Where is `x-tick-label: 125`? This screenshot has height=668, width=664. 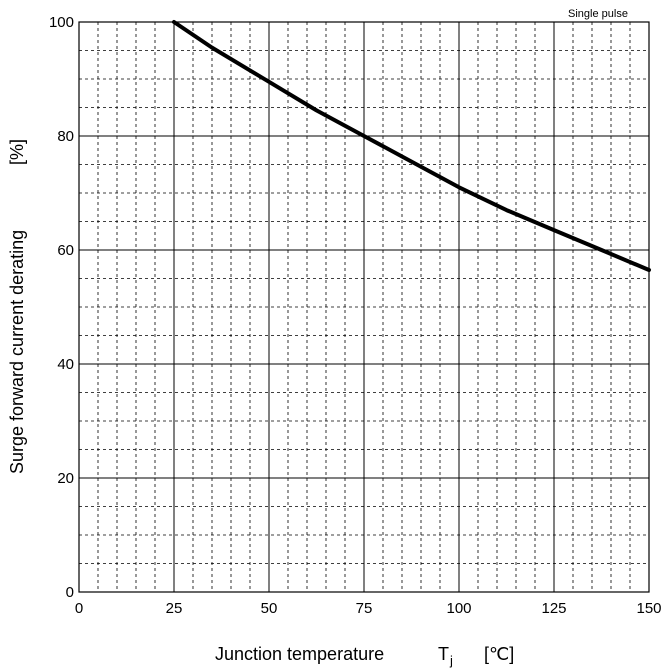
x-tick-label: 125 is located at coordinates (553, 608).